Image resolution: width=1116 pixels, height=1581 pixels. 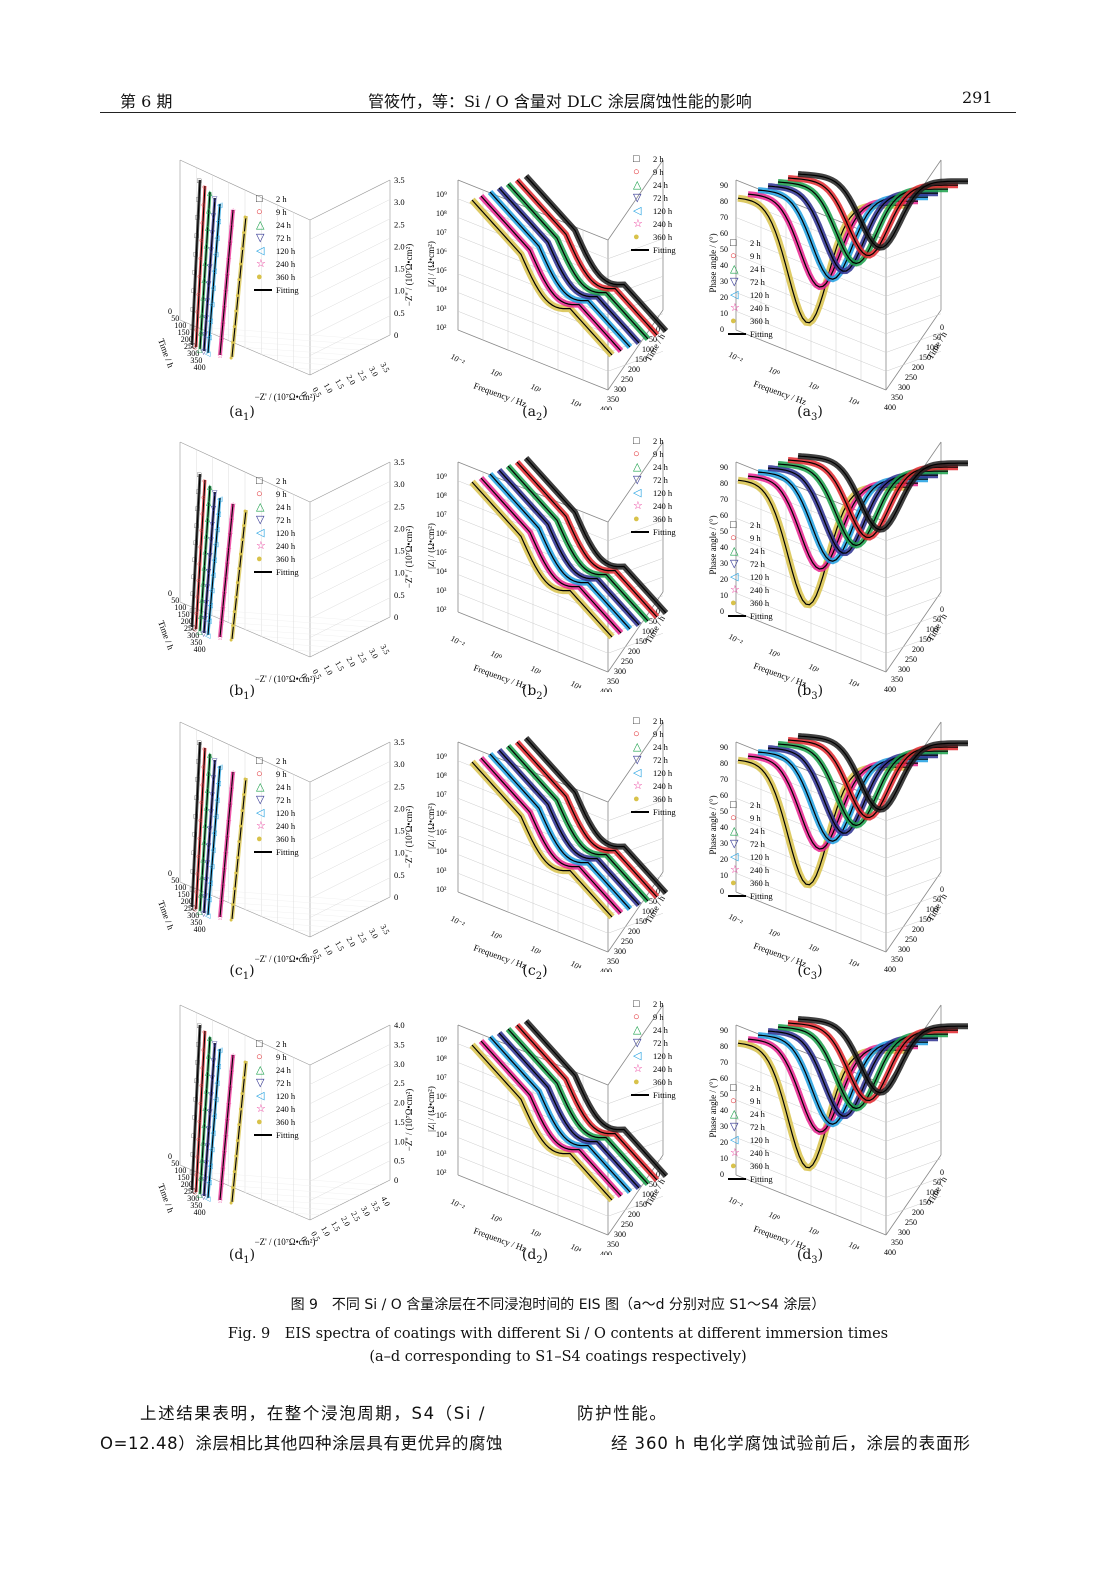 I want to click on tick-label: 90, so click(x=724, y=1030).